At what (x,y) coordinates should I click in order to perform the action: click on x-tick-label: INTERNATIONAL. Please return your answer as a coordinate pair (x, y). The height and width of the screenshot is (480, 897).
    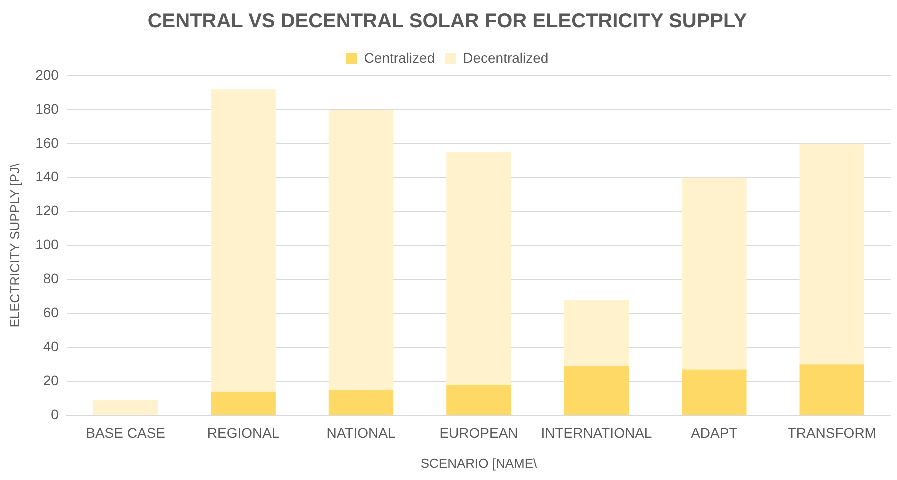
    Looking at the image, I should click on (596, 432).